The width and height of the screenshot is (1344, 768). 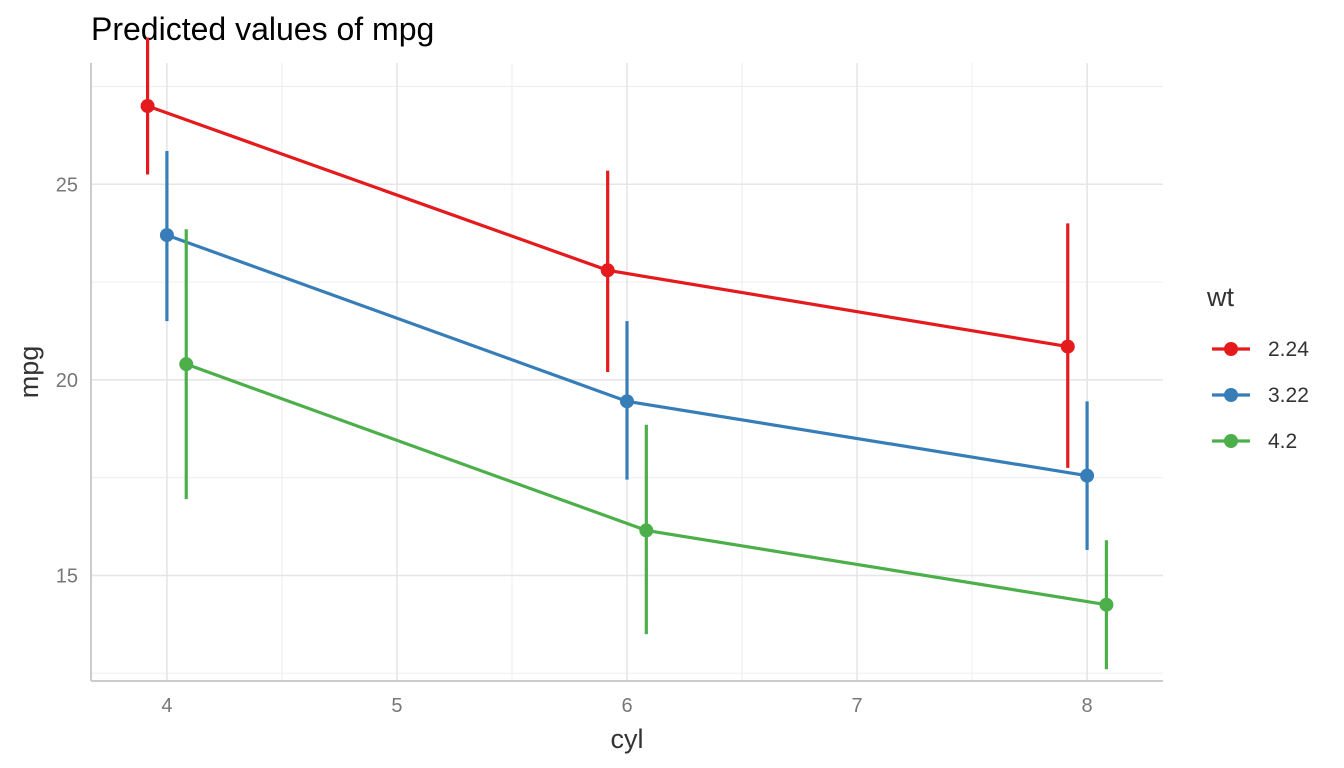 What do you see at coordinates (396, 706) in the screenshot?
I see `x-tick-label: 5` at bounding box center [396, 706].